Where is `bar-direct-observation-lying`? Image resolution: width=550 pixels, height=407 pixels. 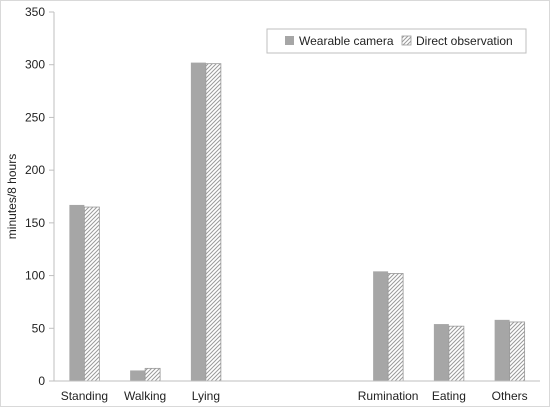
bar-direct-observation-lying is located at coordinates (213, 222).